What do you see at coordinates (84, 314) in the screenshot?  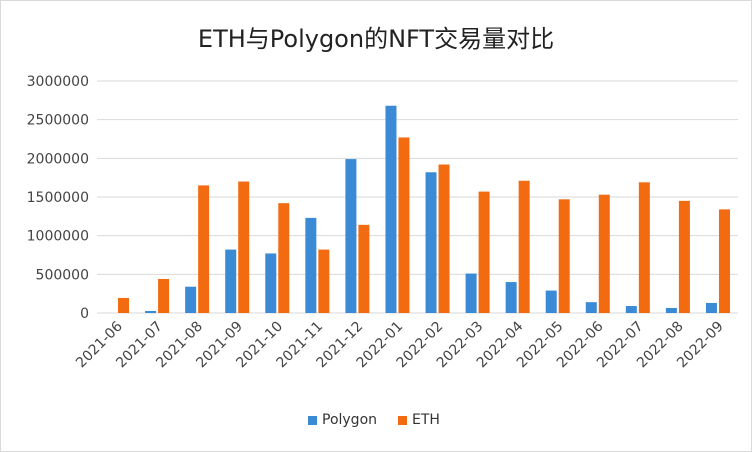 I see `y-tick-label: 0` at bounding box center [84, 314].